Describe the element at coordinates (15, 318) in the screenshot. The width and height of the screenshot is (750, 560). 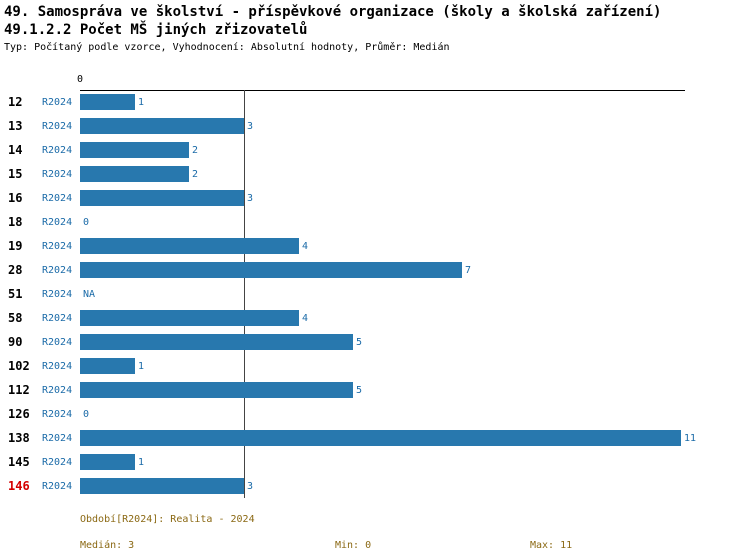
I see `category-label: 58` at that location.